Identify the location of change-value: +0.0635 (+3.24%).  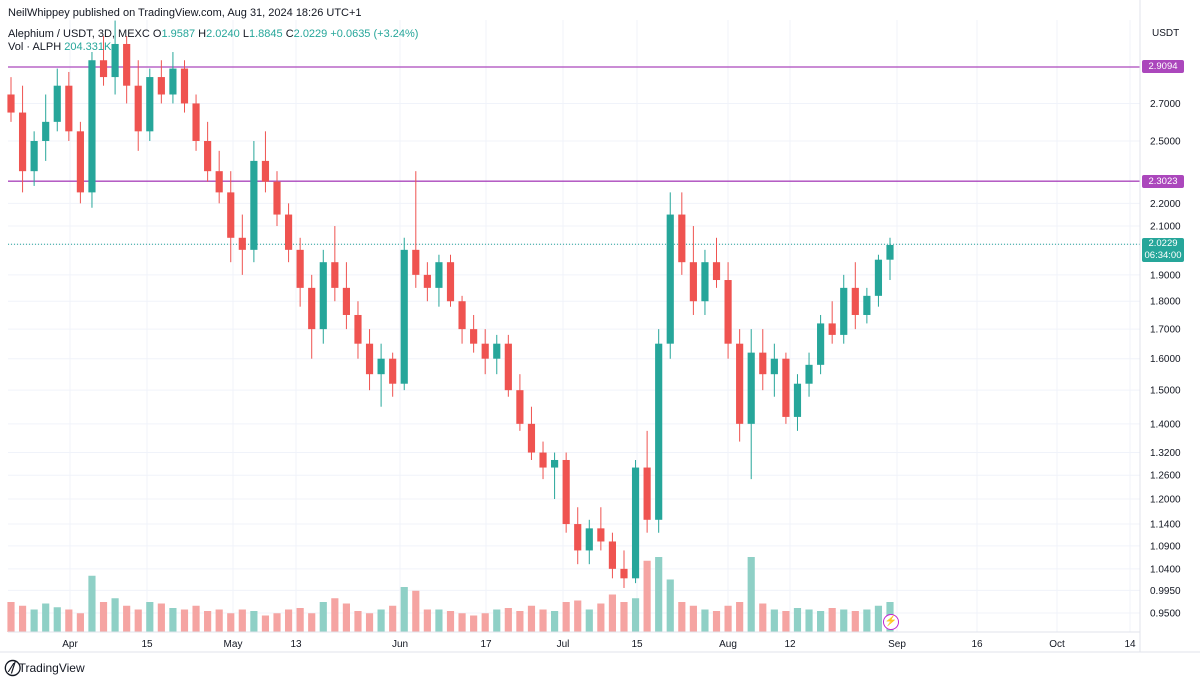
(374, 34).